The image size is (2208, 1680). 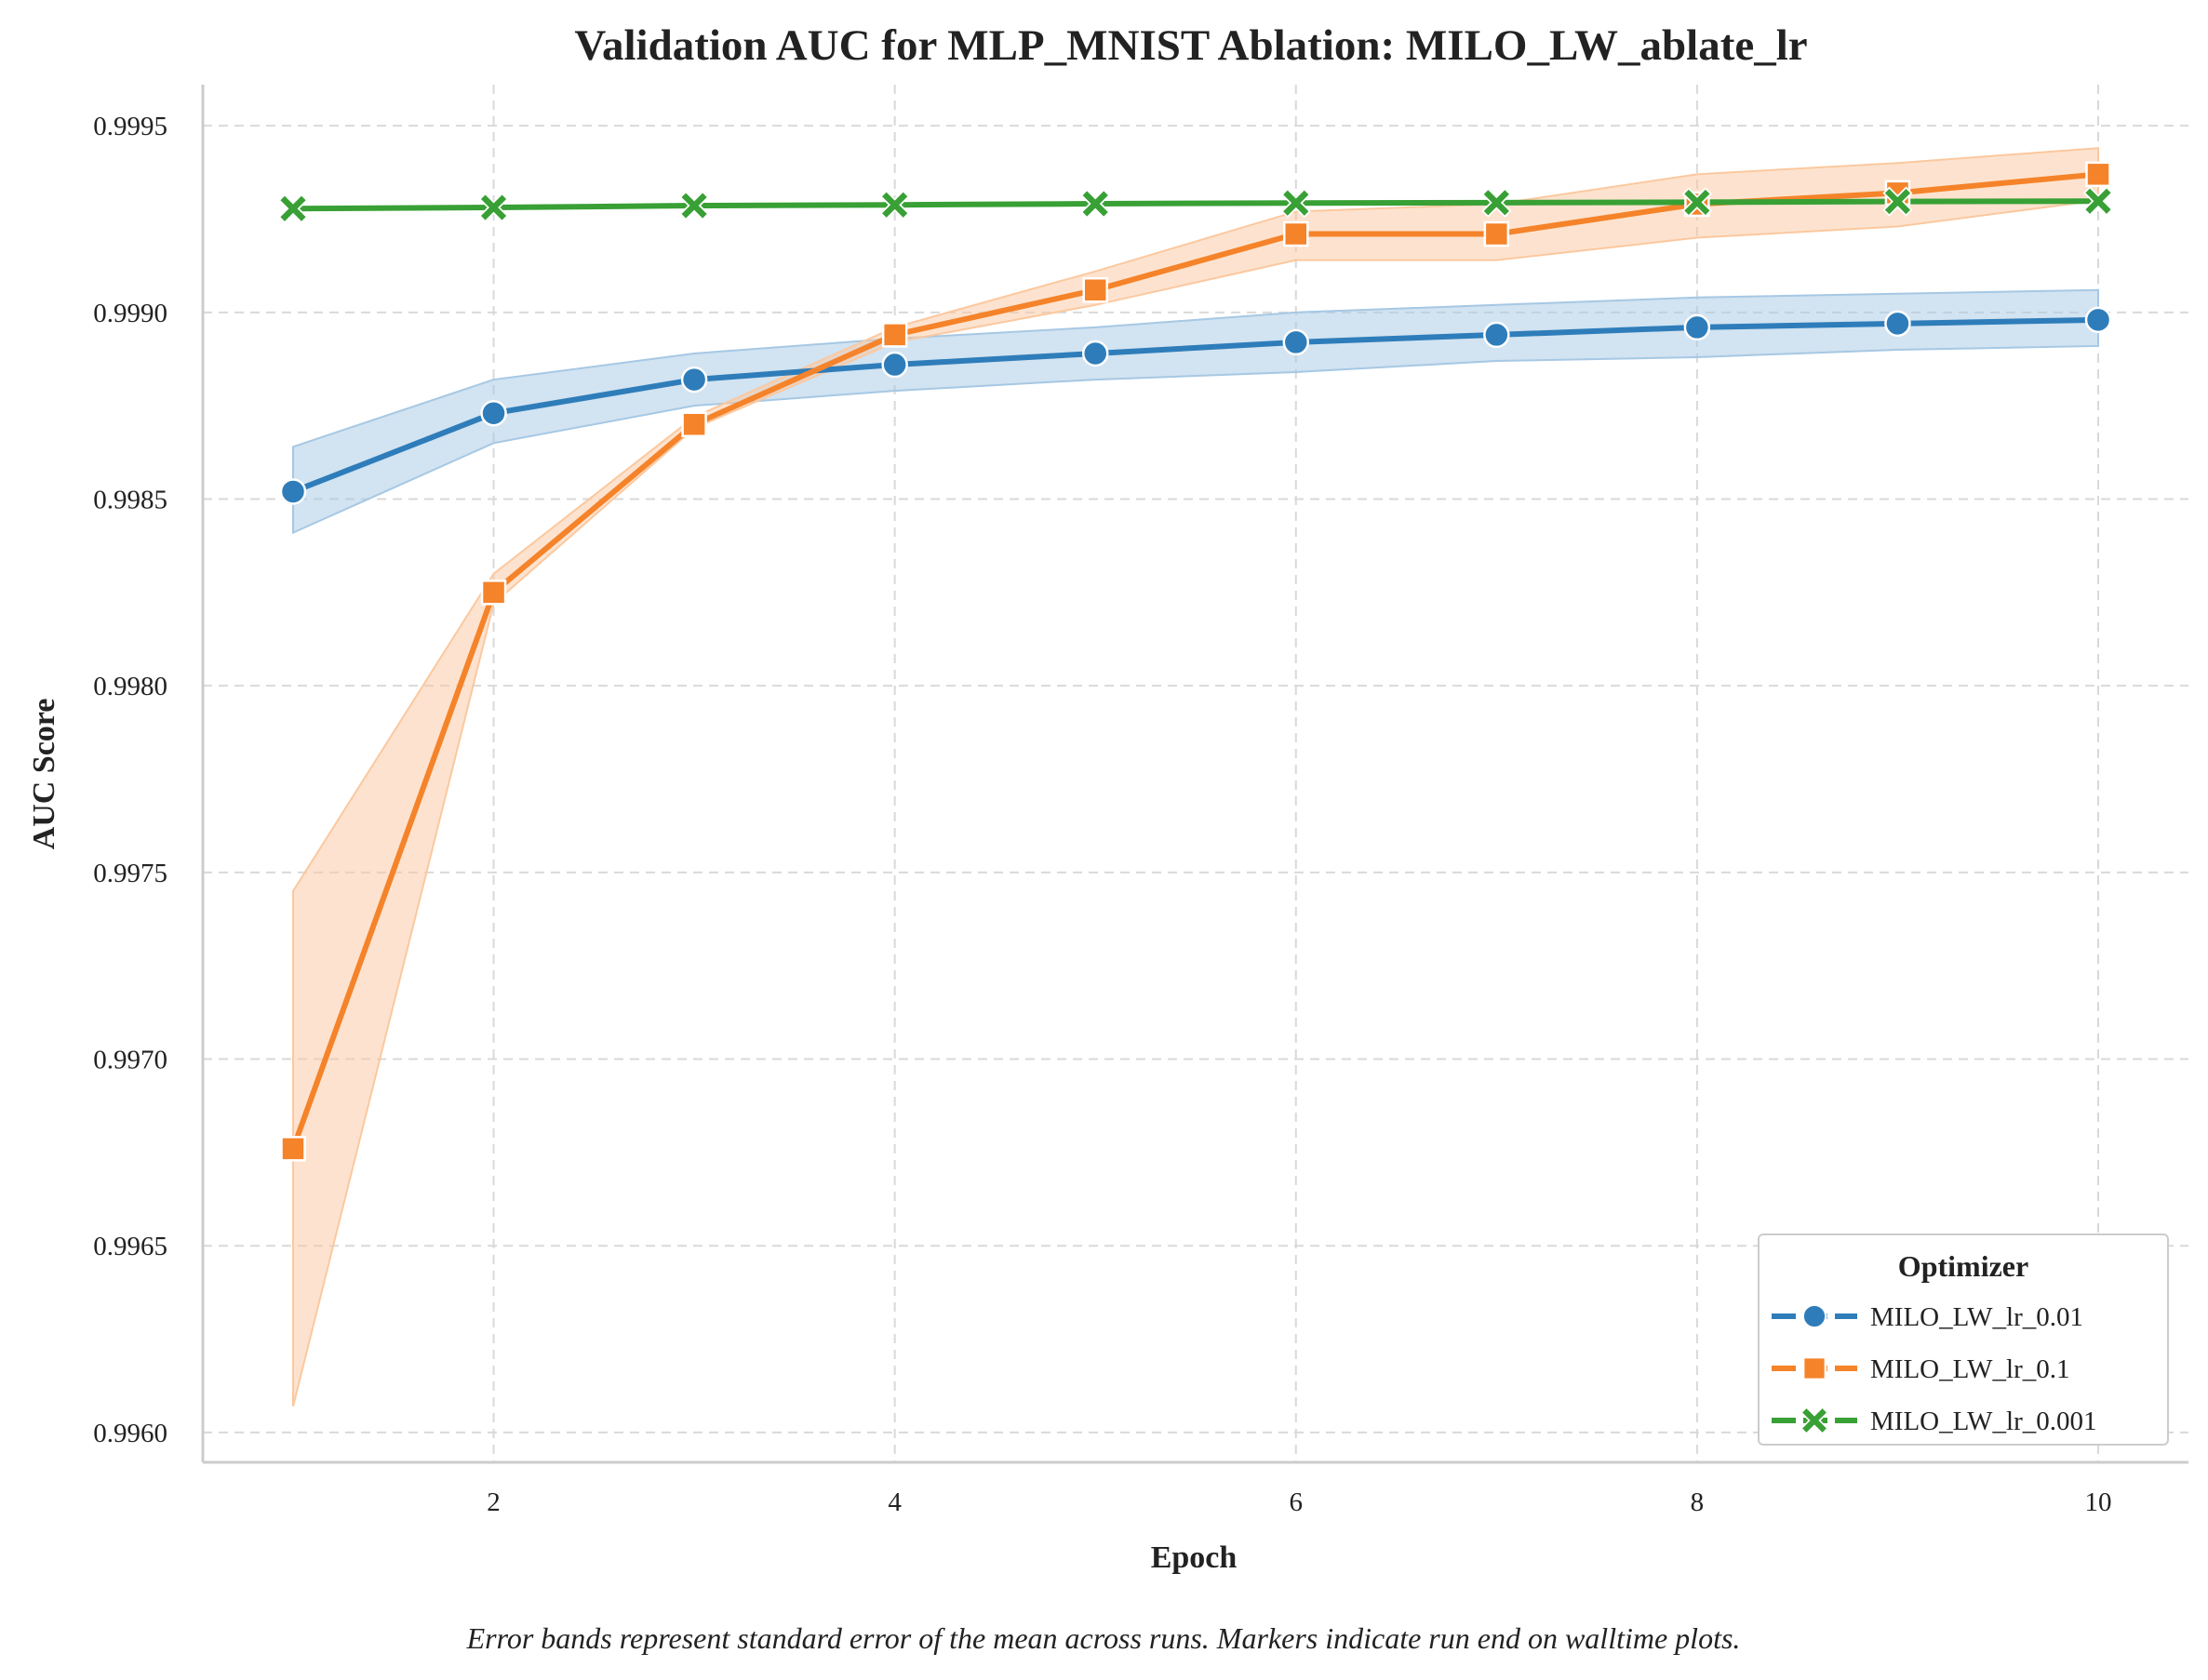 What do you see at coordinates (1195, 205) in the screenshot?
I see `series-line-MILO_LW_lr_0.001` at bounding box center [1195, 205].